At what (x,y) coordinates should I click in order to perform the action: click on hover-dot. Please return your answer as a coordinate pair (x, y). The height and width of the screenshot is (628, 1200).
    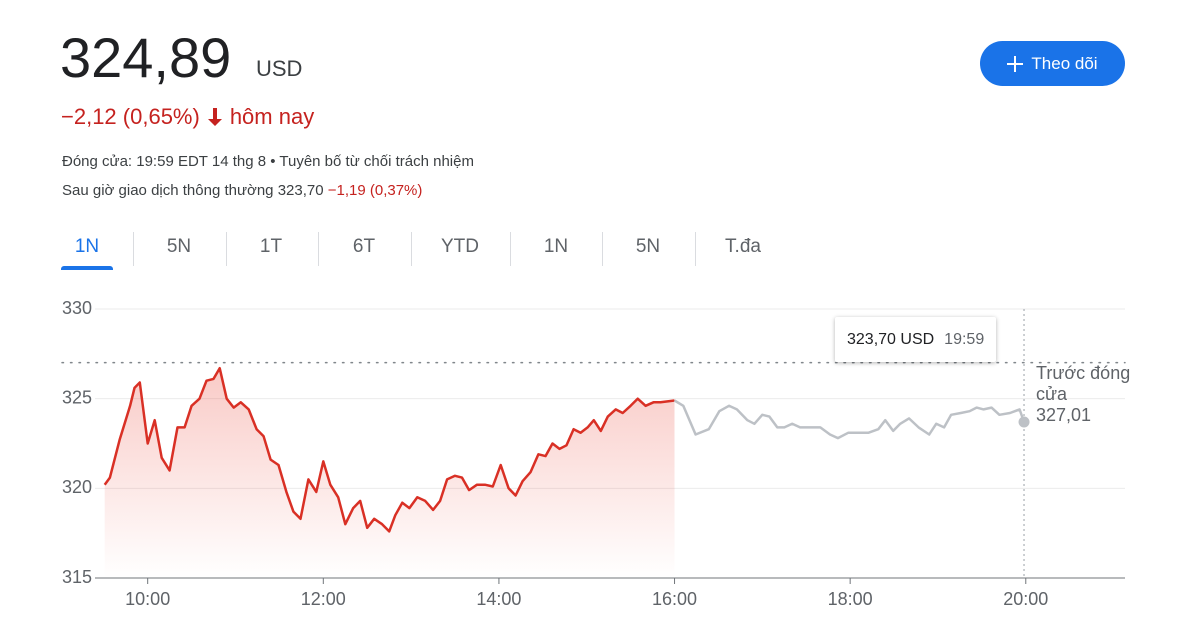
    Looking at the image, I should click on (1024, 422).